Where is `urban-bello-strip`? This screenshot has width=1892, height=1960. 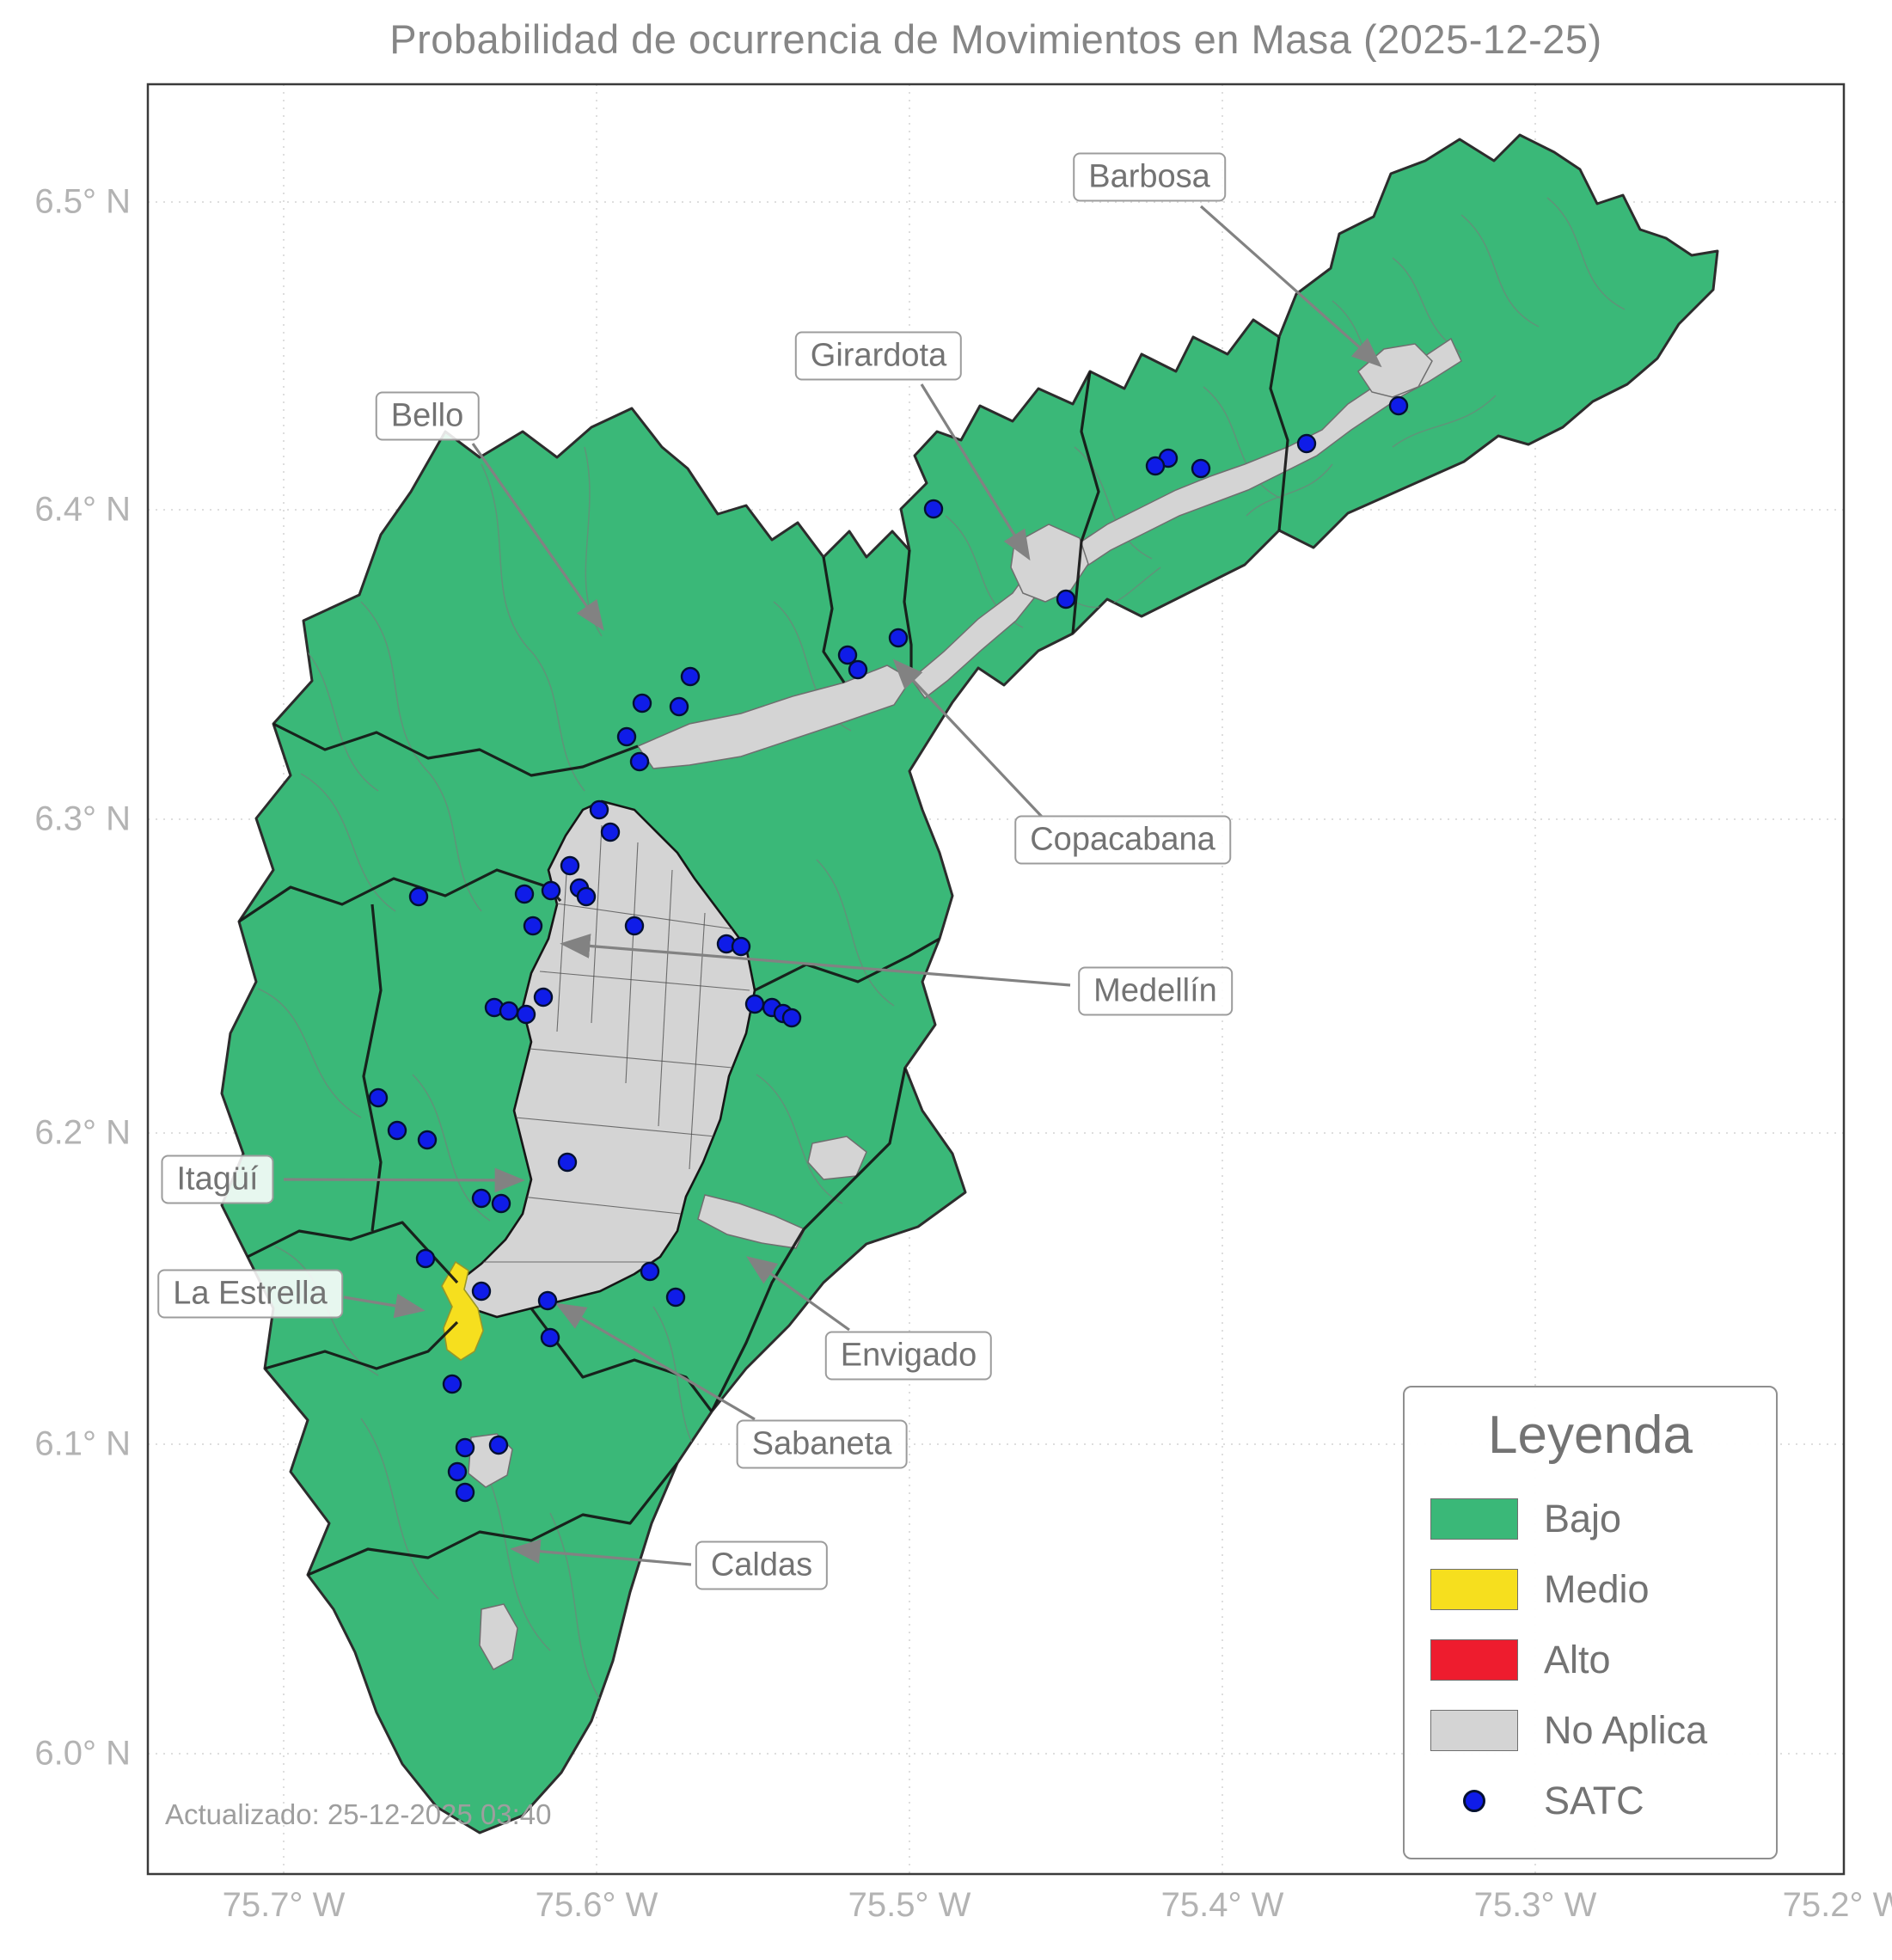
urban-bello-strip is located at coordinates (774, 717).